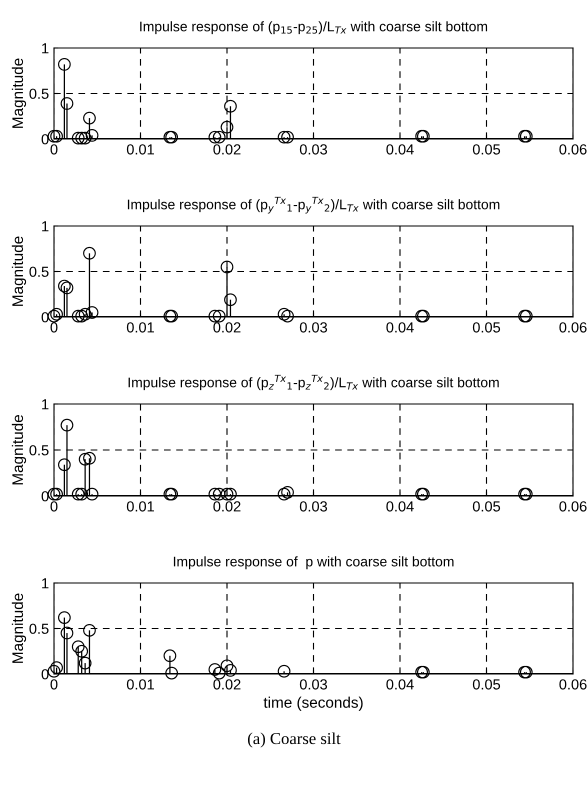 The height and width of the screenshot is (801, 588). I want to click on chart-title: Impulse response of (p$_{z}$$^{Tx}$$_{1}$-p$_{z}$$^{Tx}$$_{2}$)/L$_{Tx}$ with coarse silt bottom, so click(313, 382).